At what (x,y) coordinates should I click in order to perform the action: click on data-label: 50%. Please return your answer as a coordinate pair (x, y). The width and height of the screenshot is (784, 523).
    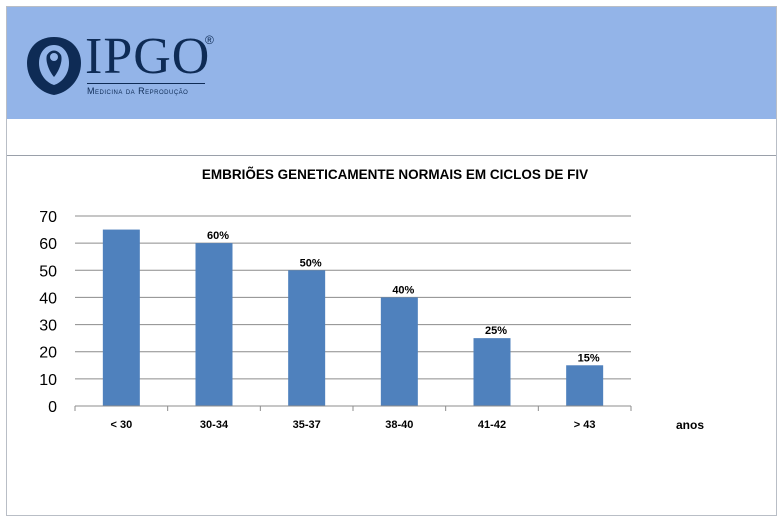
    Looking at the image, I should click on (311, 263).